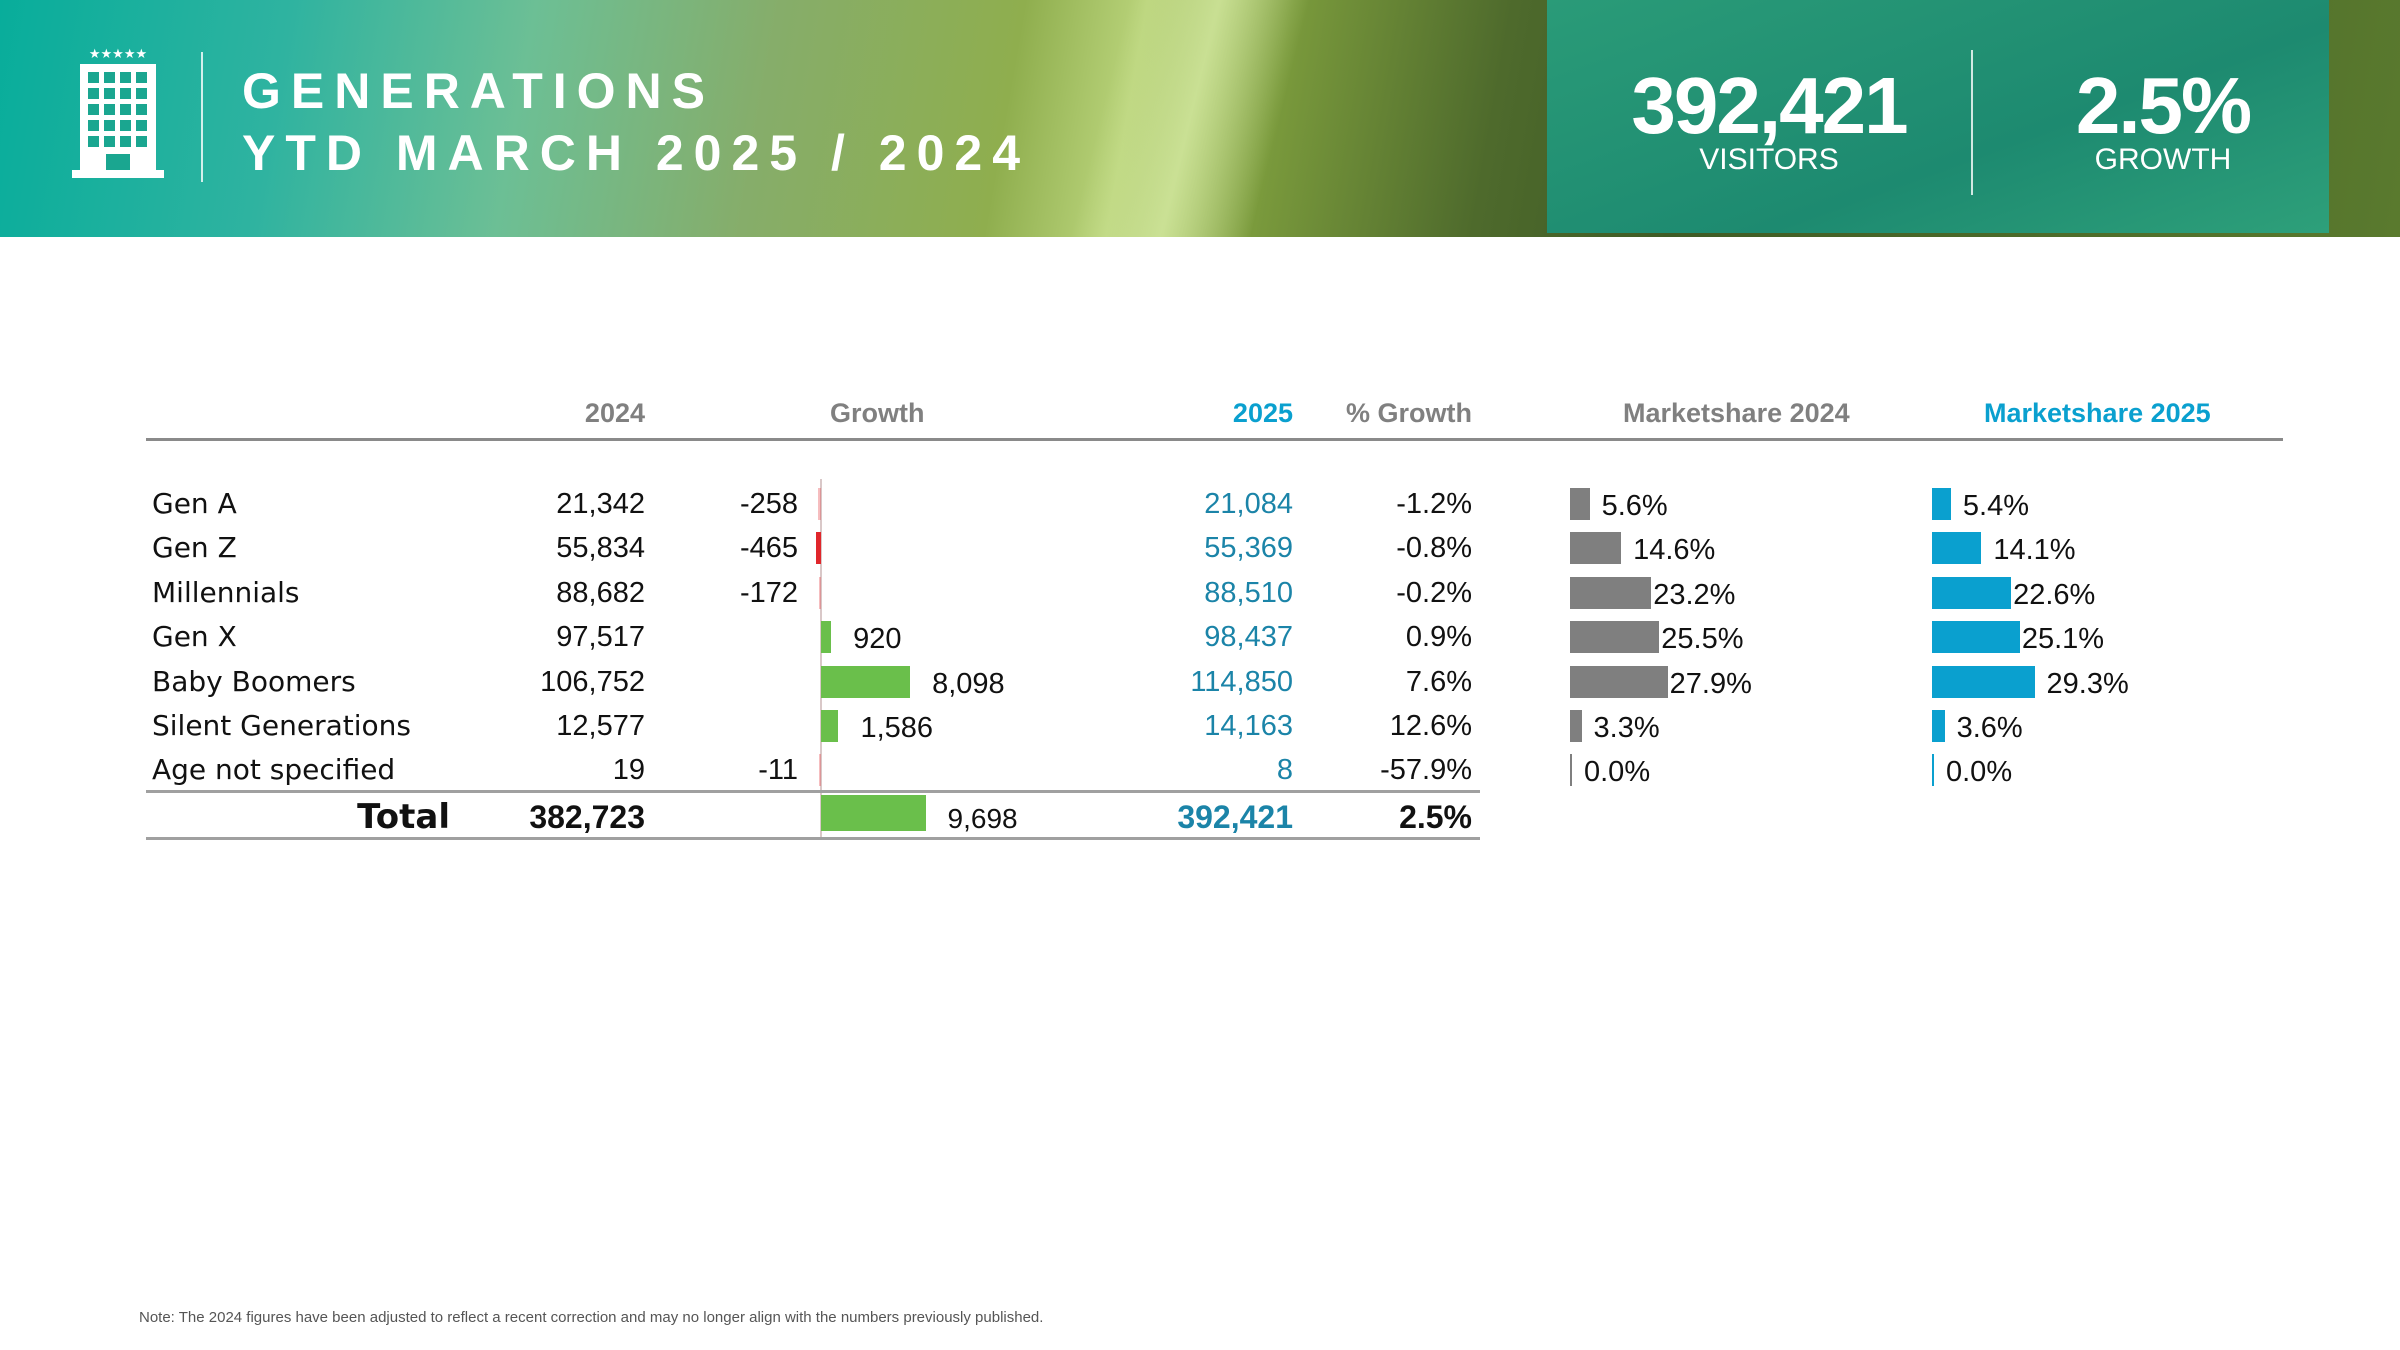 This screenshot has width=2400, height=1350. Describe the element at coordinates (194, 637) in the screenshot. I see `row-label: Gen X` at that location.